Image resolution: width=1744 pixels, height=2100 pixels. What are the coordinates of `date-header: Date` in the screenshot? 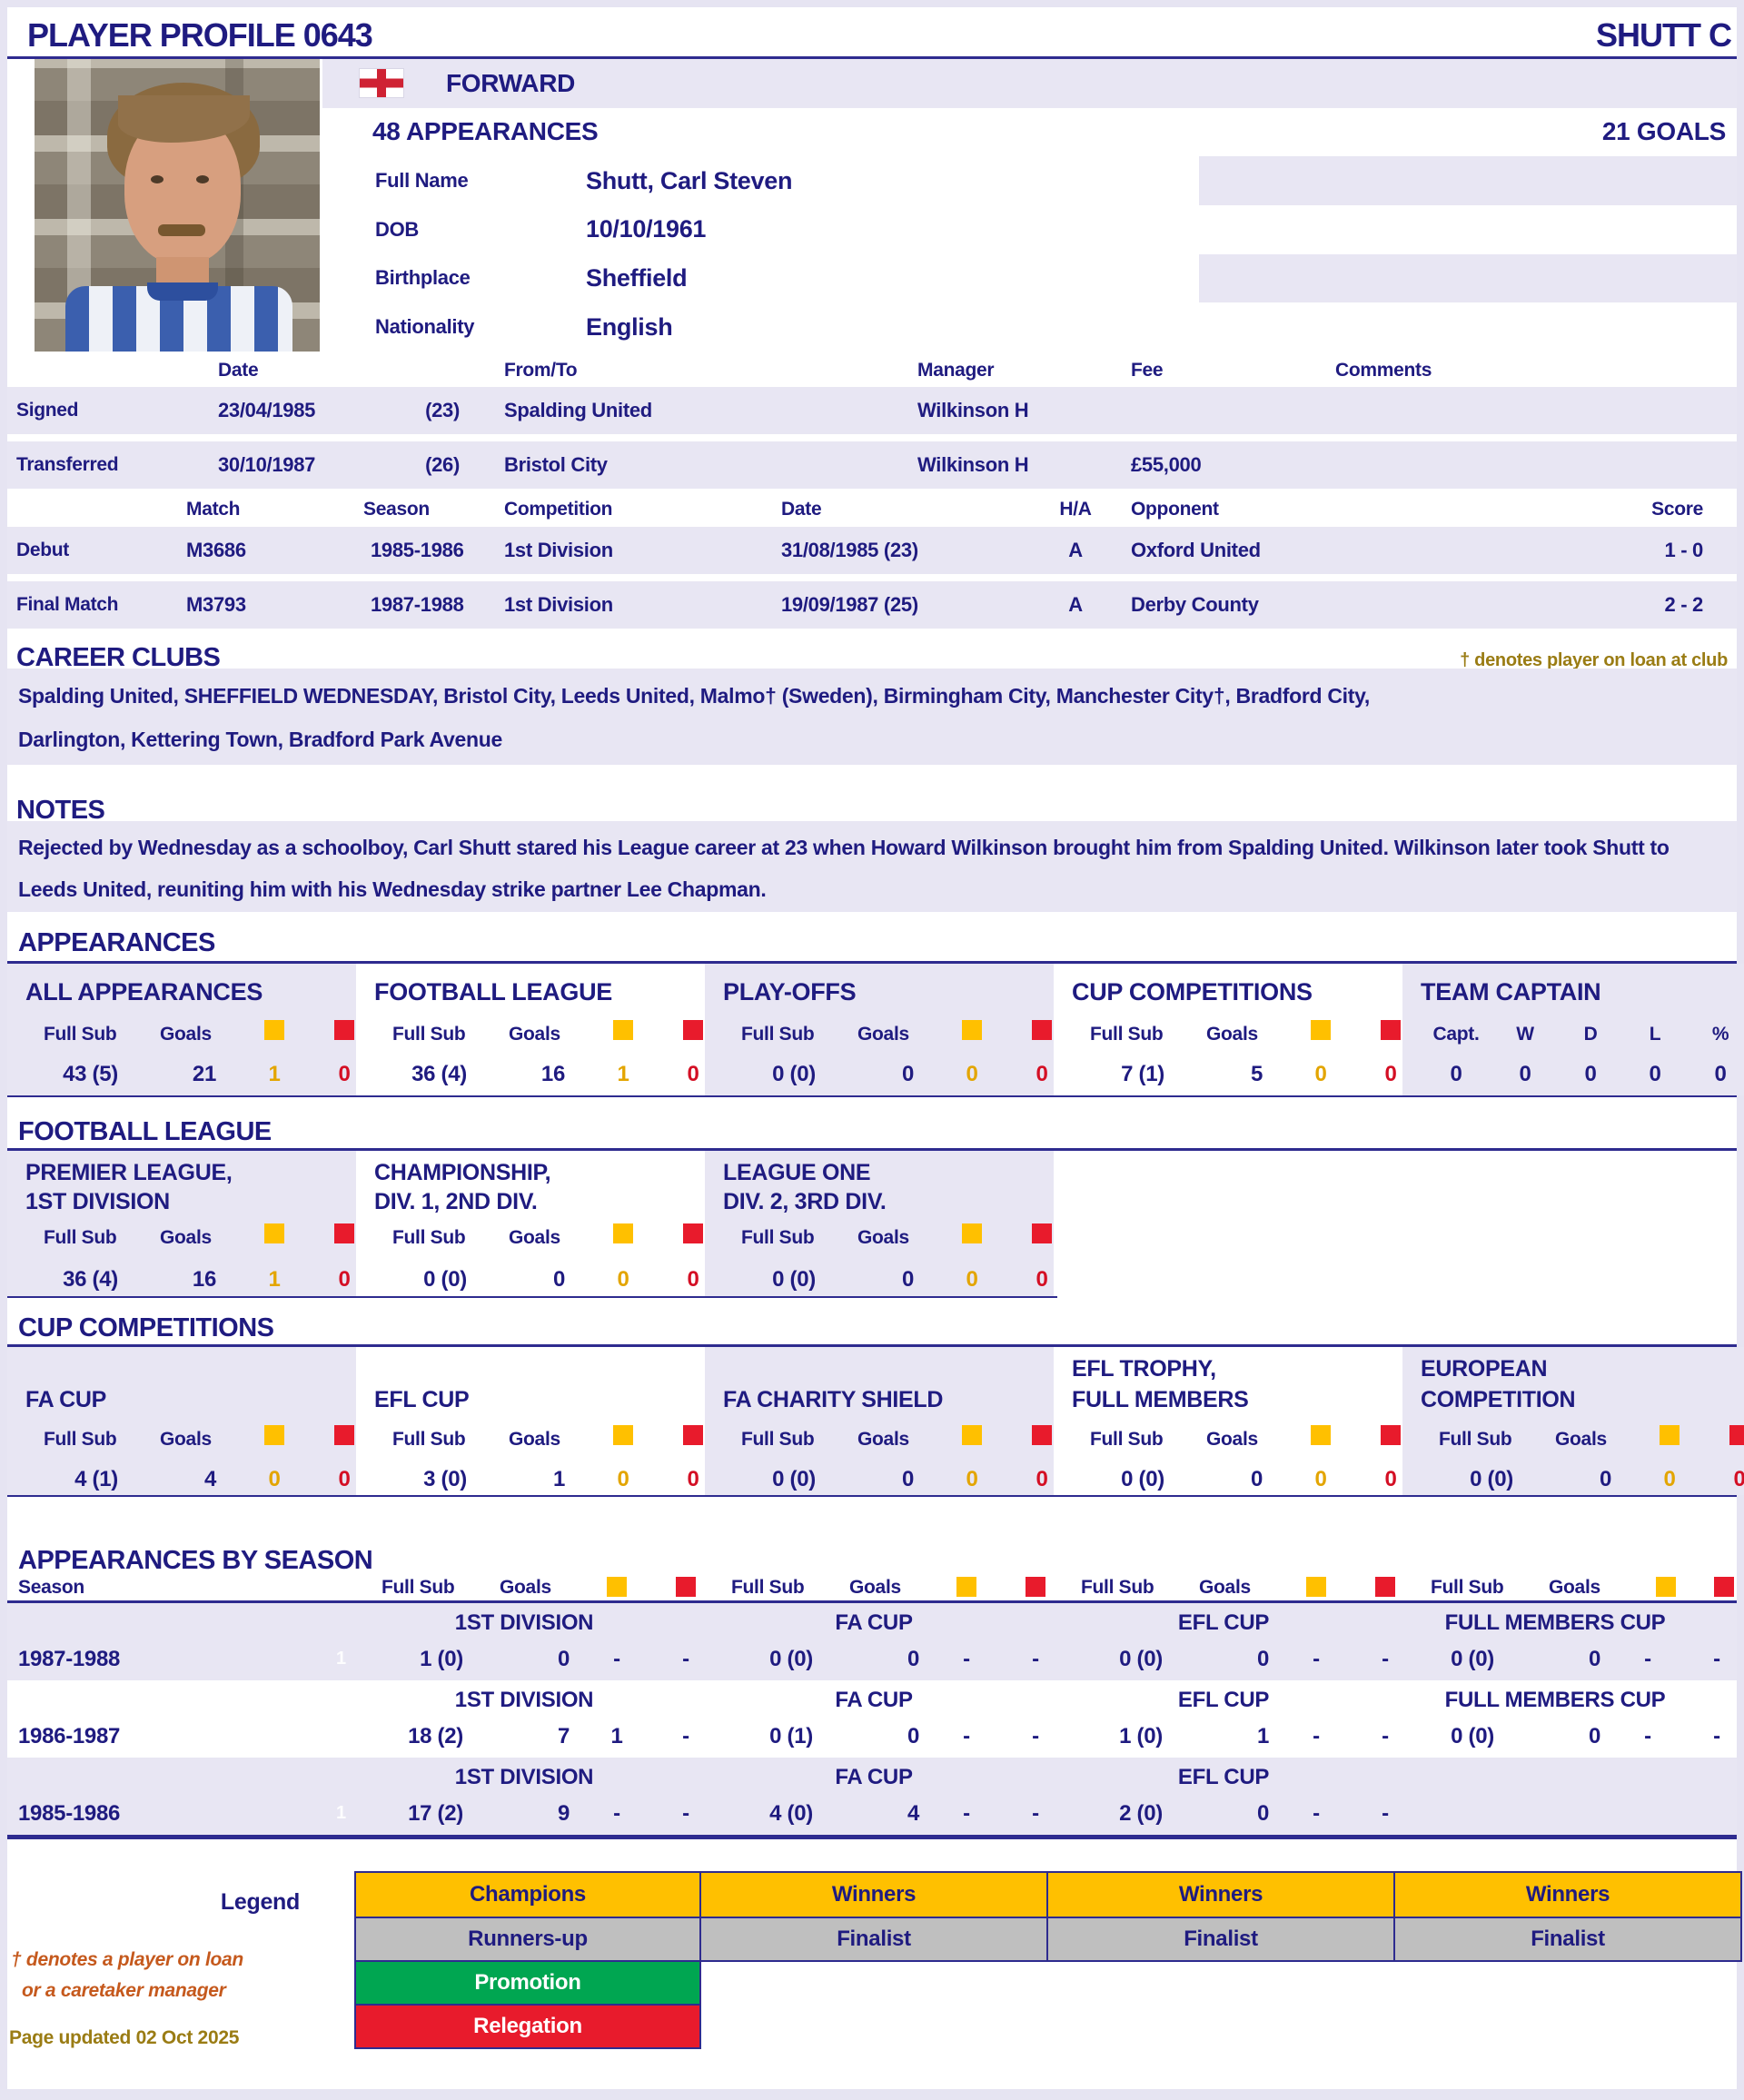 It's located at (802, 510).